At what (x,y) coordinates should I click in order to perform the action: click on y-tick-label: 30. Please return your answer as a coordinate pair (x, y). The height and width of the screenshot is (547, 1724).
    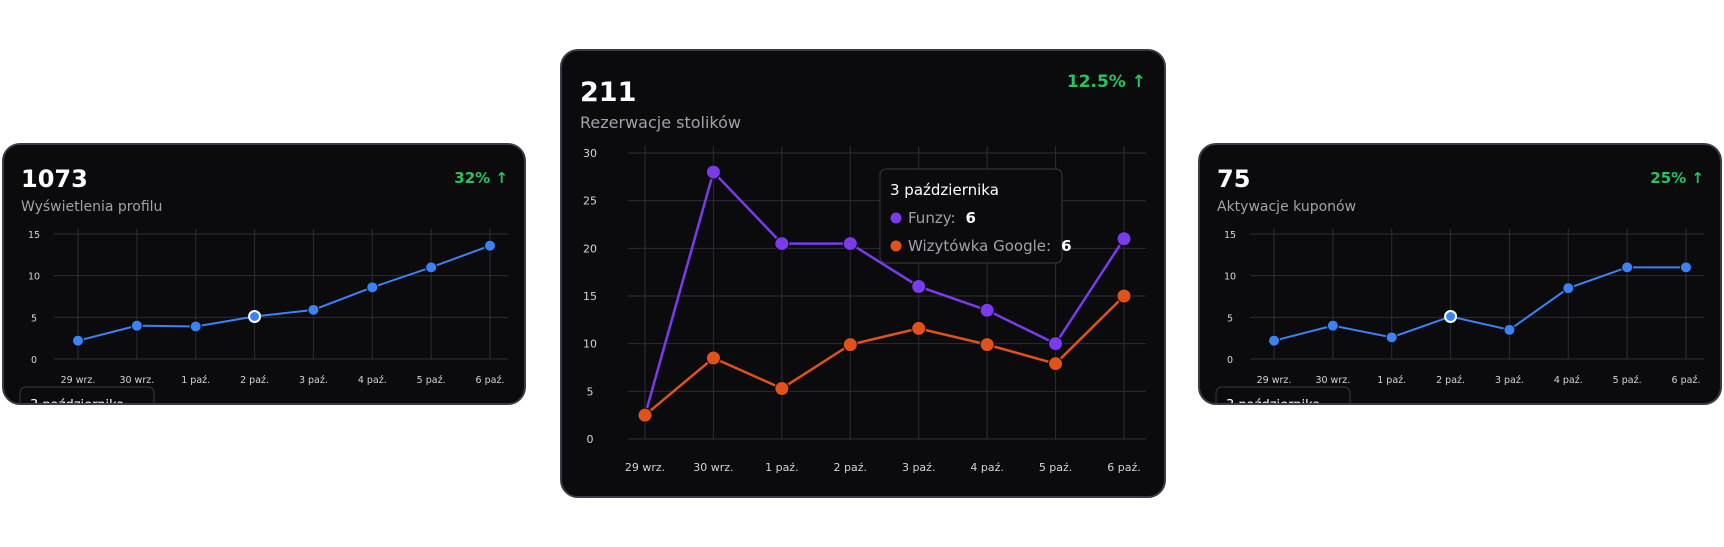
    Looking at the image, I should click on (590, 153).